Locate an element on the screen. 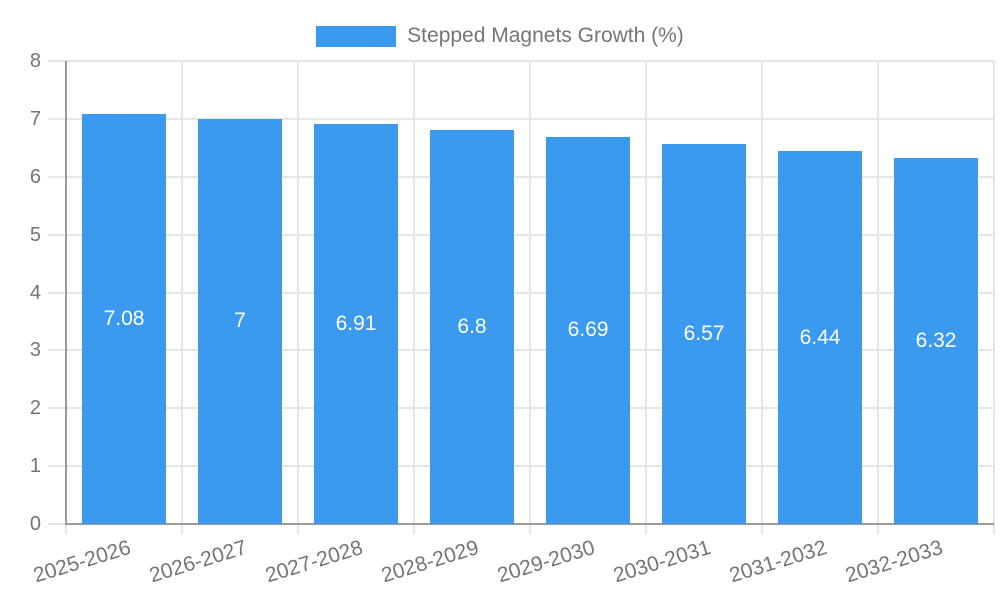  y-tick-label: 8 is located at coordinates (35, 61).